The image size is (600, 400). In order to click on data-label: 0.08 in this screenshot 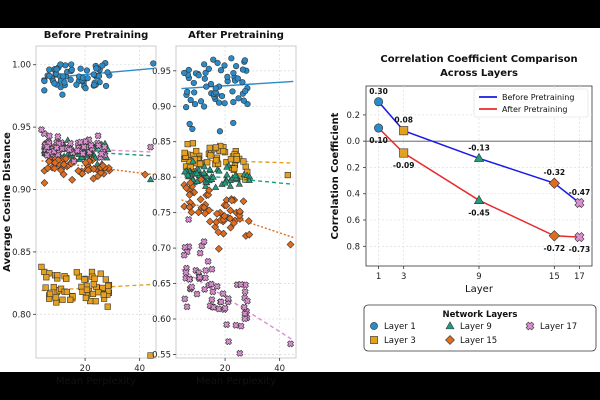, I will do `click(403, 120)`.